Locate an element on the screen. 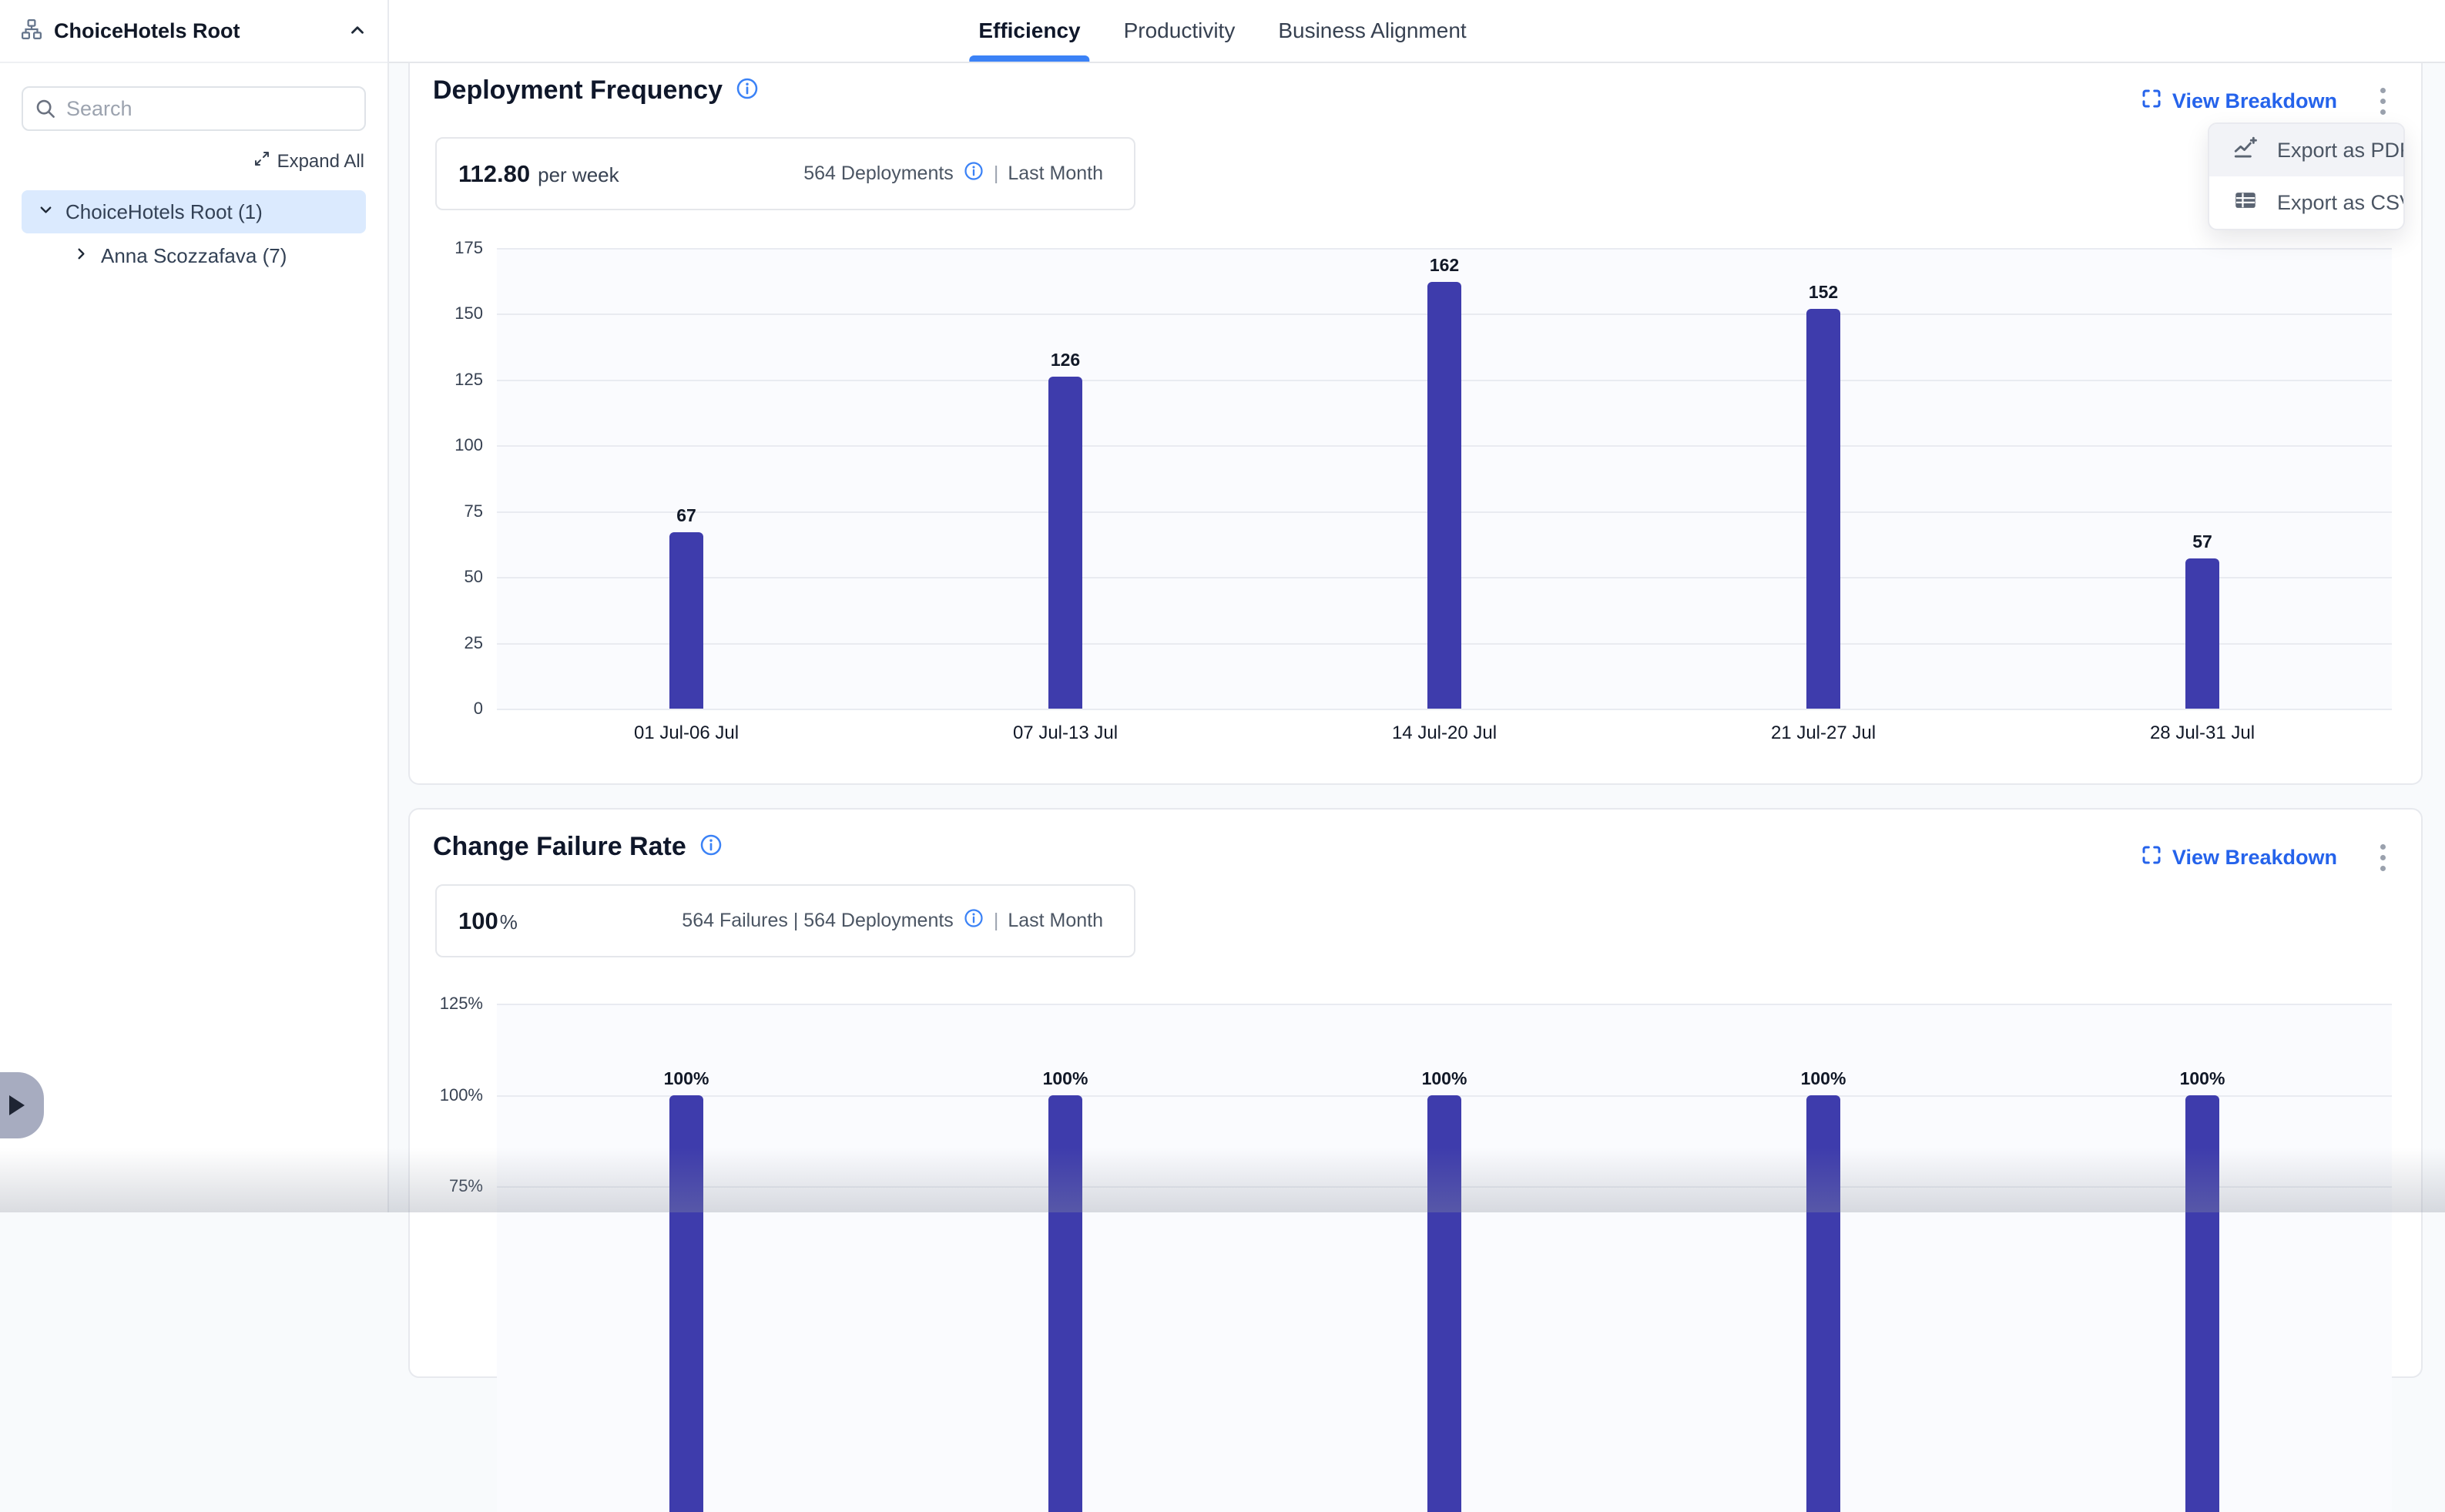 The width and height of the screenshot is (2445, 1512). sidebar-header: ChoiceHotels Root is located at coordinates (194, 32).